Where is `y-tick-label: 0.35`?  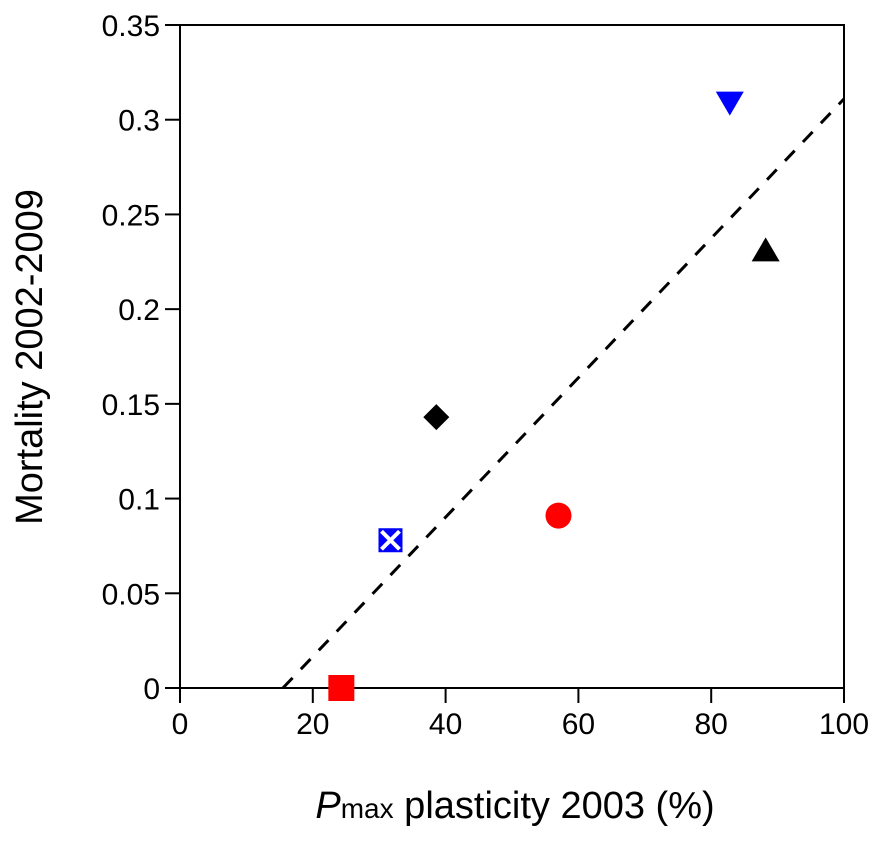
y-tick-label: 0.35 is located at coordinates (131, 26).